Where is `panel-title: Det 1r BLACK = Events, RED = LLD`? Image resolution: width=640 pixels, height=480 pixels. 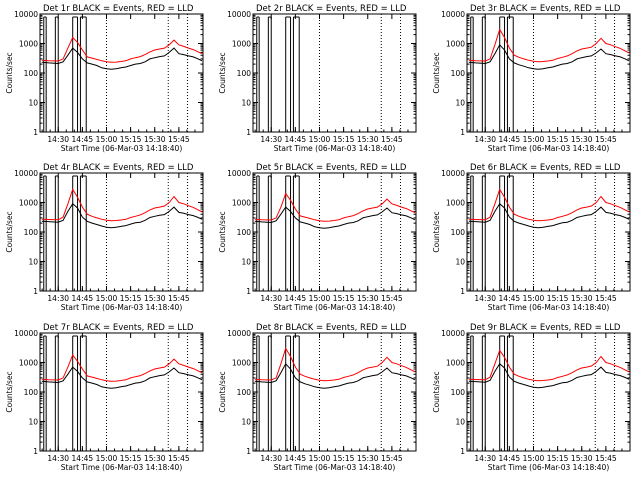
panel-title: Det 1r BLACK = Events, RED = LLD is located at coordinates (118, 9).